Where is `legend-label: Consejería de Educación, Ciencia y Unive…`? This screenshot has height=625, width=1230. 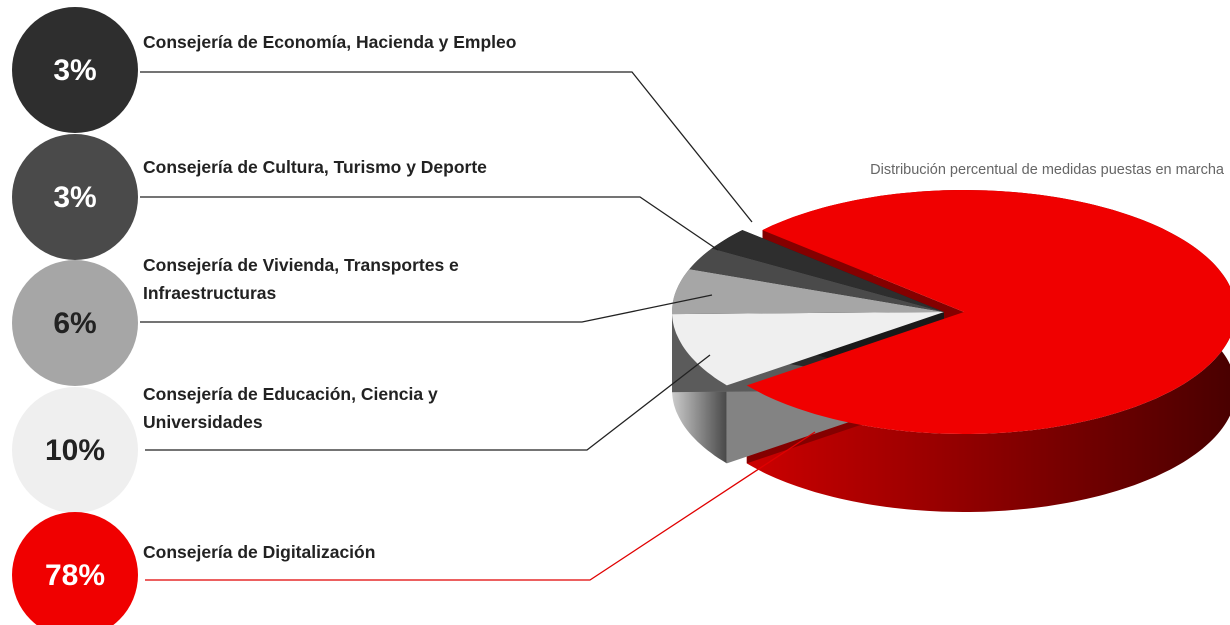 legend-label: Consejería de Educación, Ciencia y Unive… is located at coordinates (290, 408).